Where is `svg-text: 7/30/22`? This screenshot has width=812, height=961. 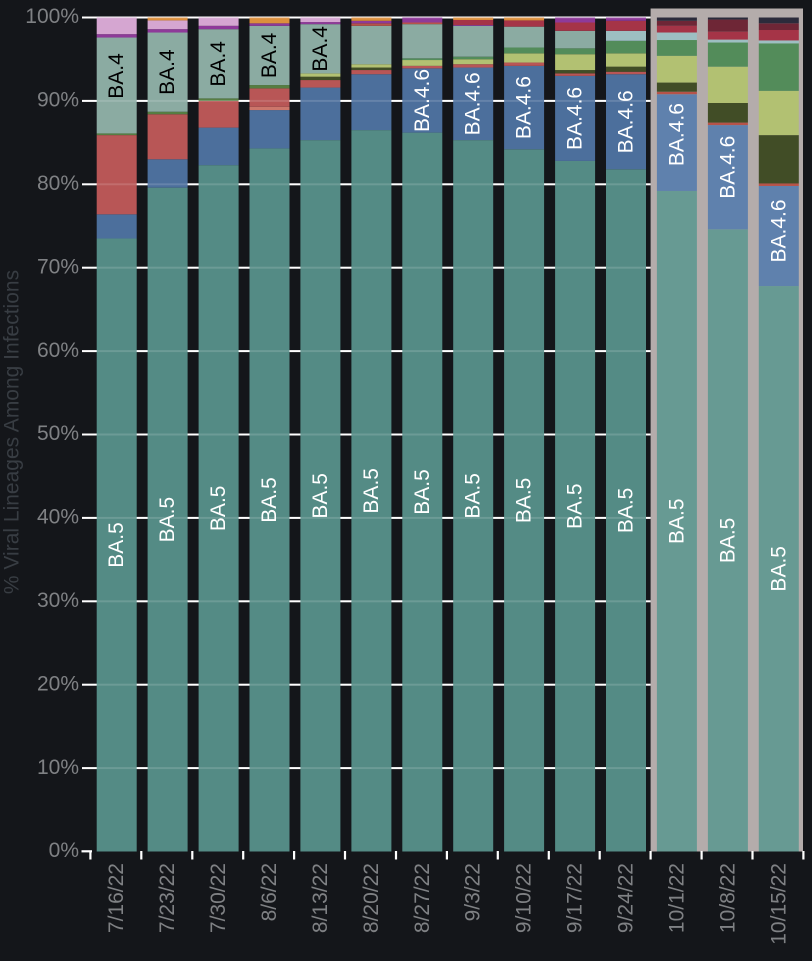
svg-text: 7/30/22 is located at coordinates (218, 898).